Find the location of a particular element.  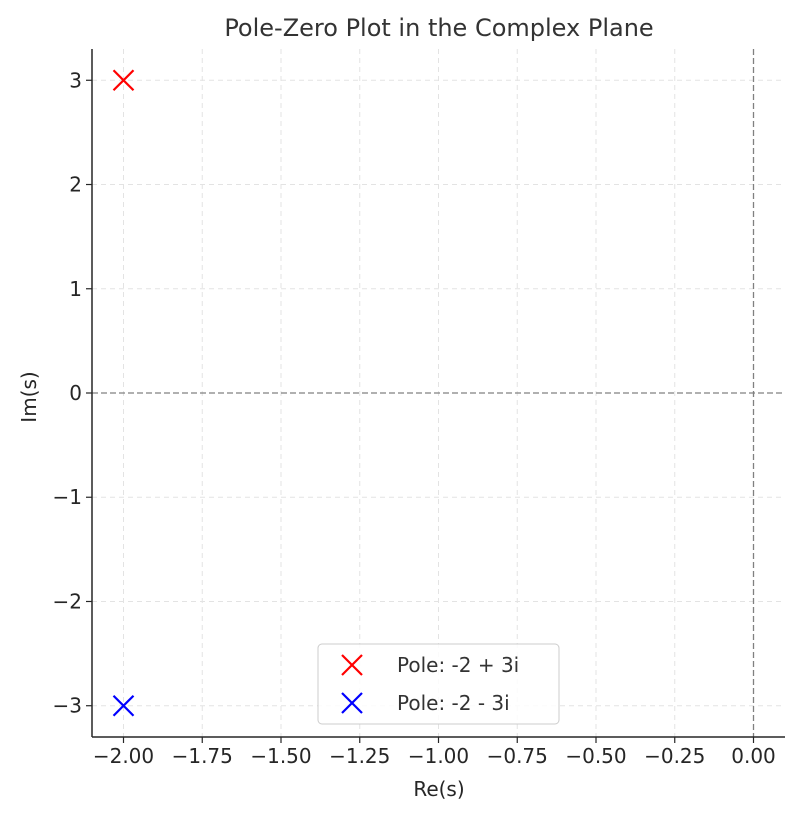

legend-entry-label: Pole: -2 - 3i is located at coordinates (453, 703).